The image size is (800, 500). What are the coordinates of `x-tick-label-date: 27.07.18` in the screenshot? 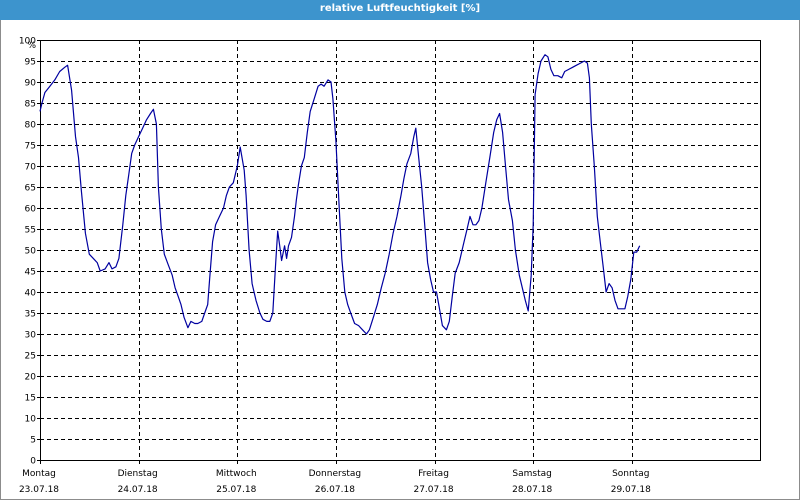 It's located at (433, 490).